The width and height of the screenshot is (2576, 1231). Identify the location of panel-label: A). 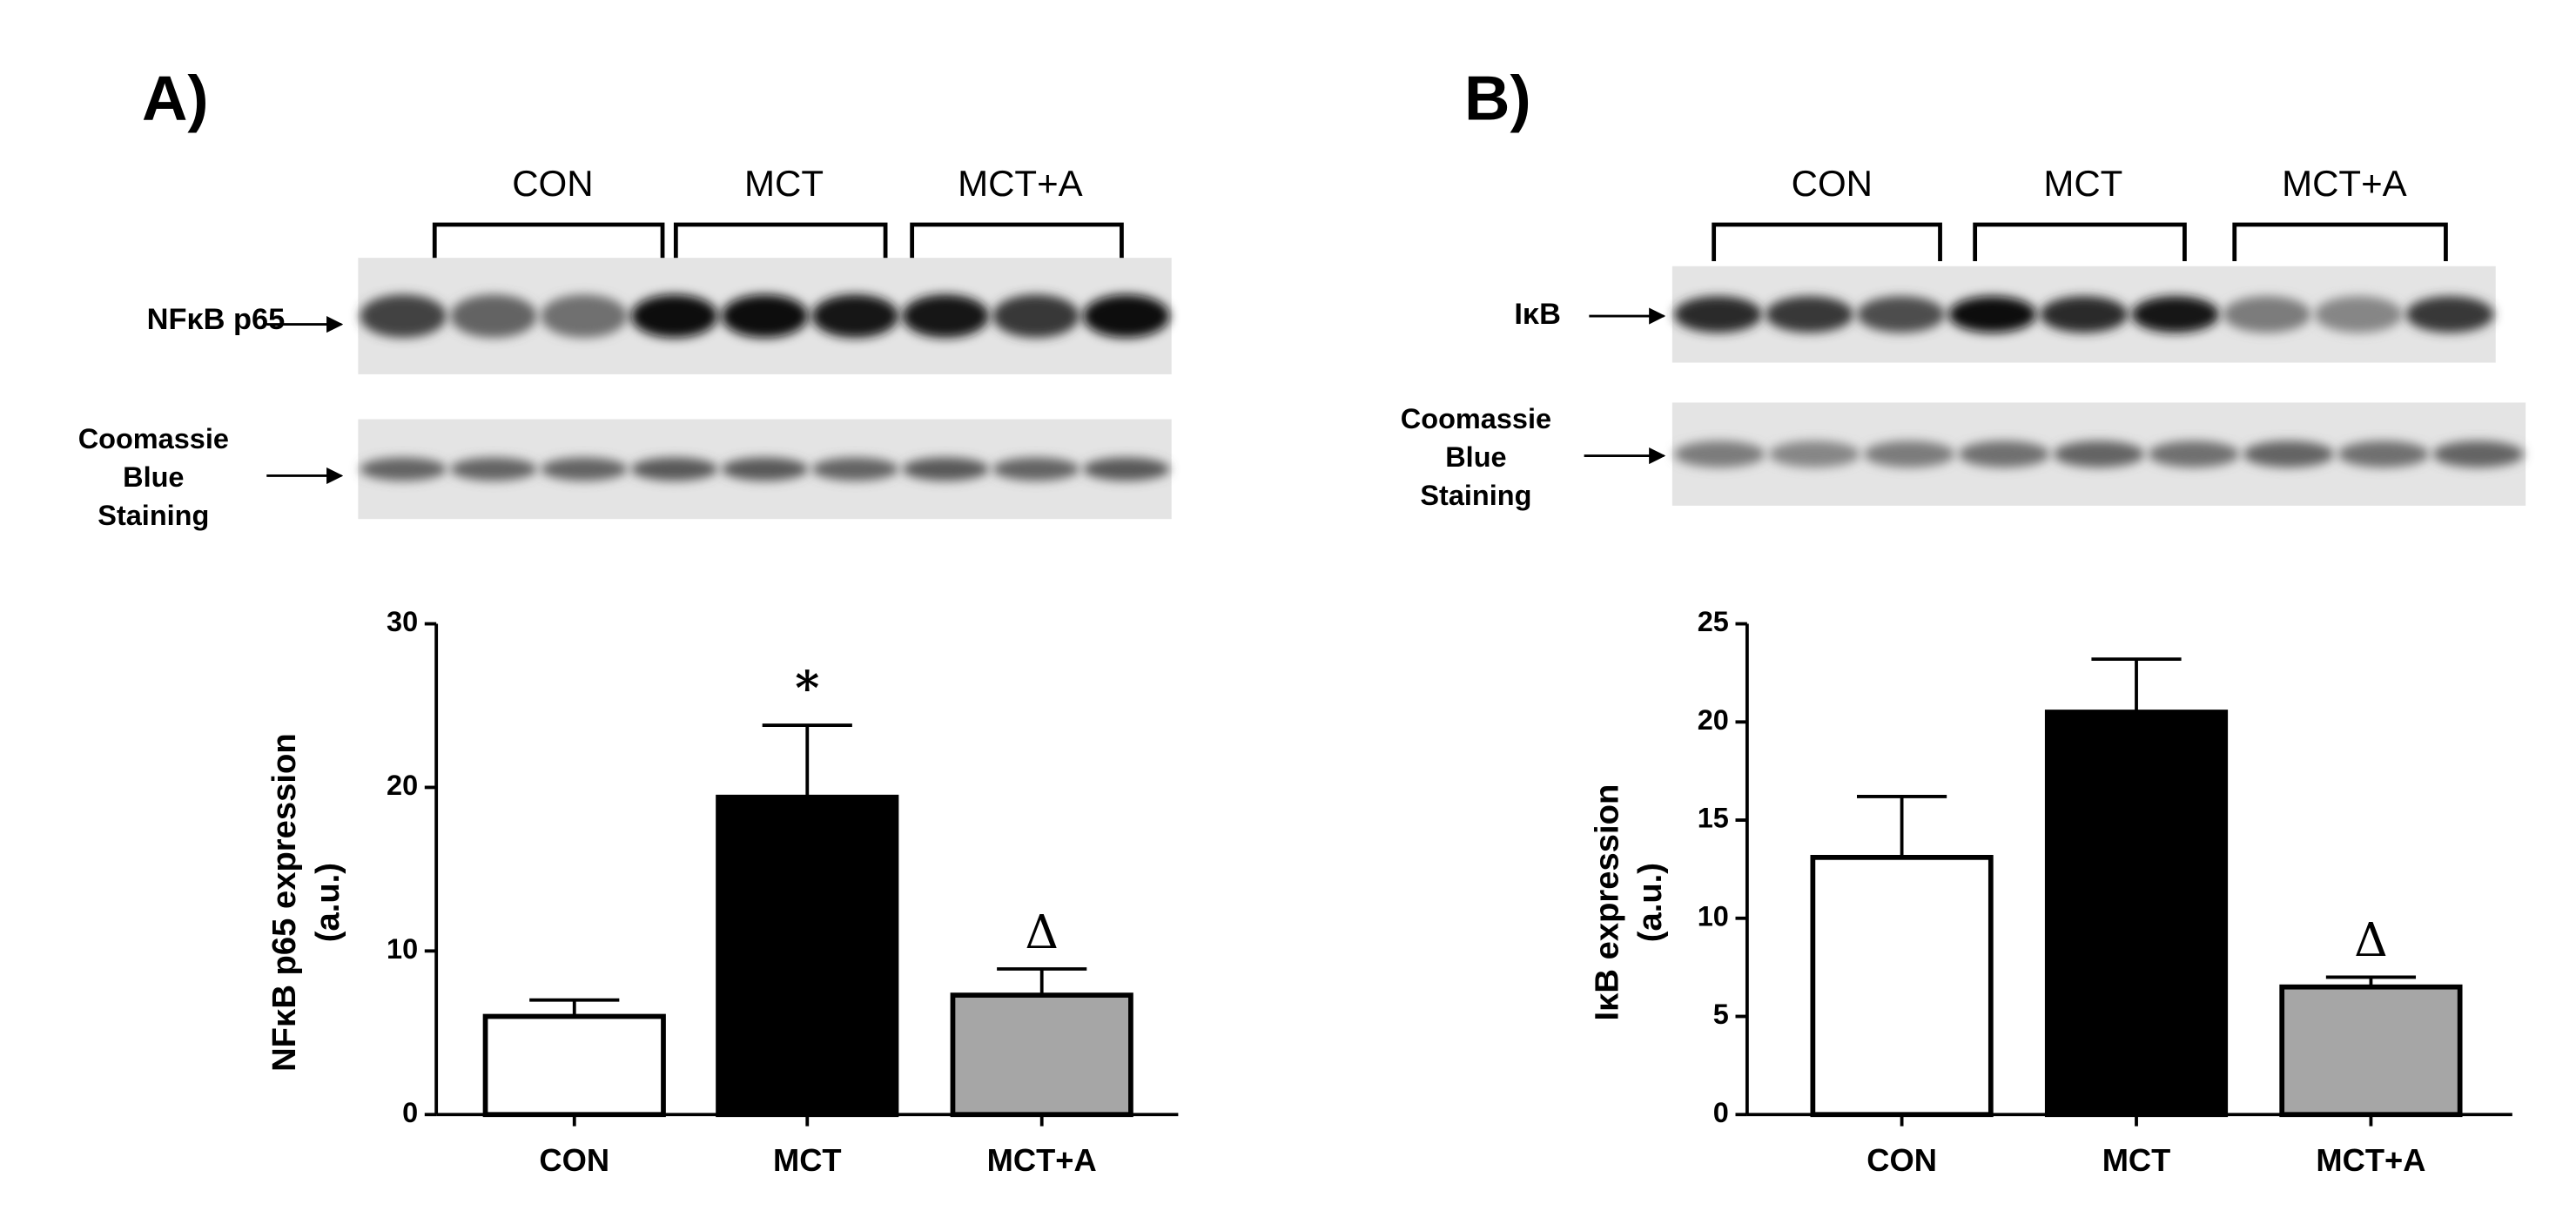
(175, 99).